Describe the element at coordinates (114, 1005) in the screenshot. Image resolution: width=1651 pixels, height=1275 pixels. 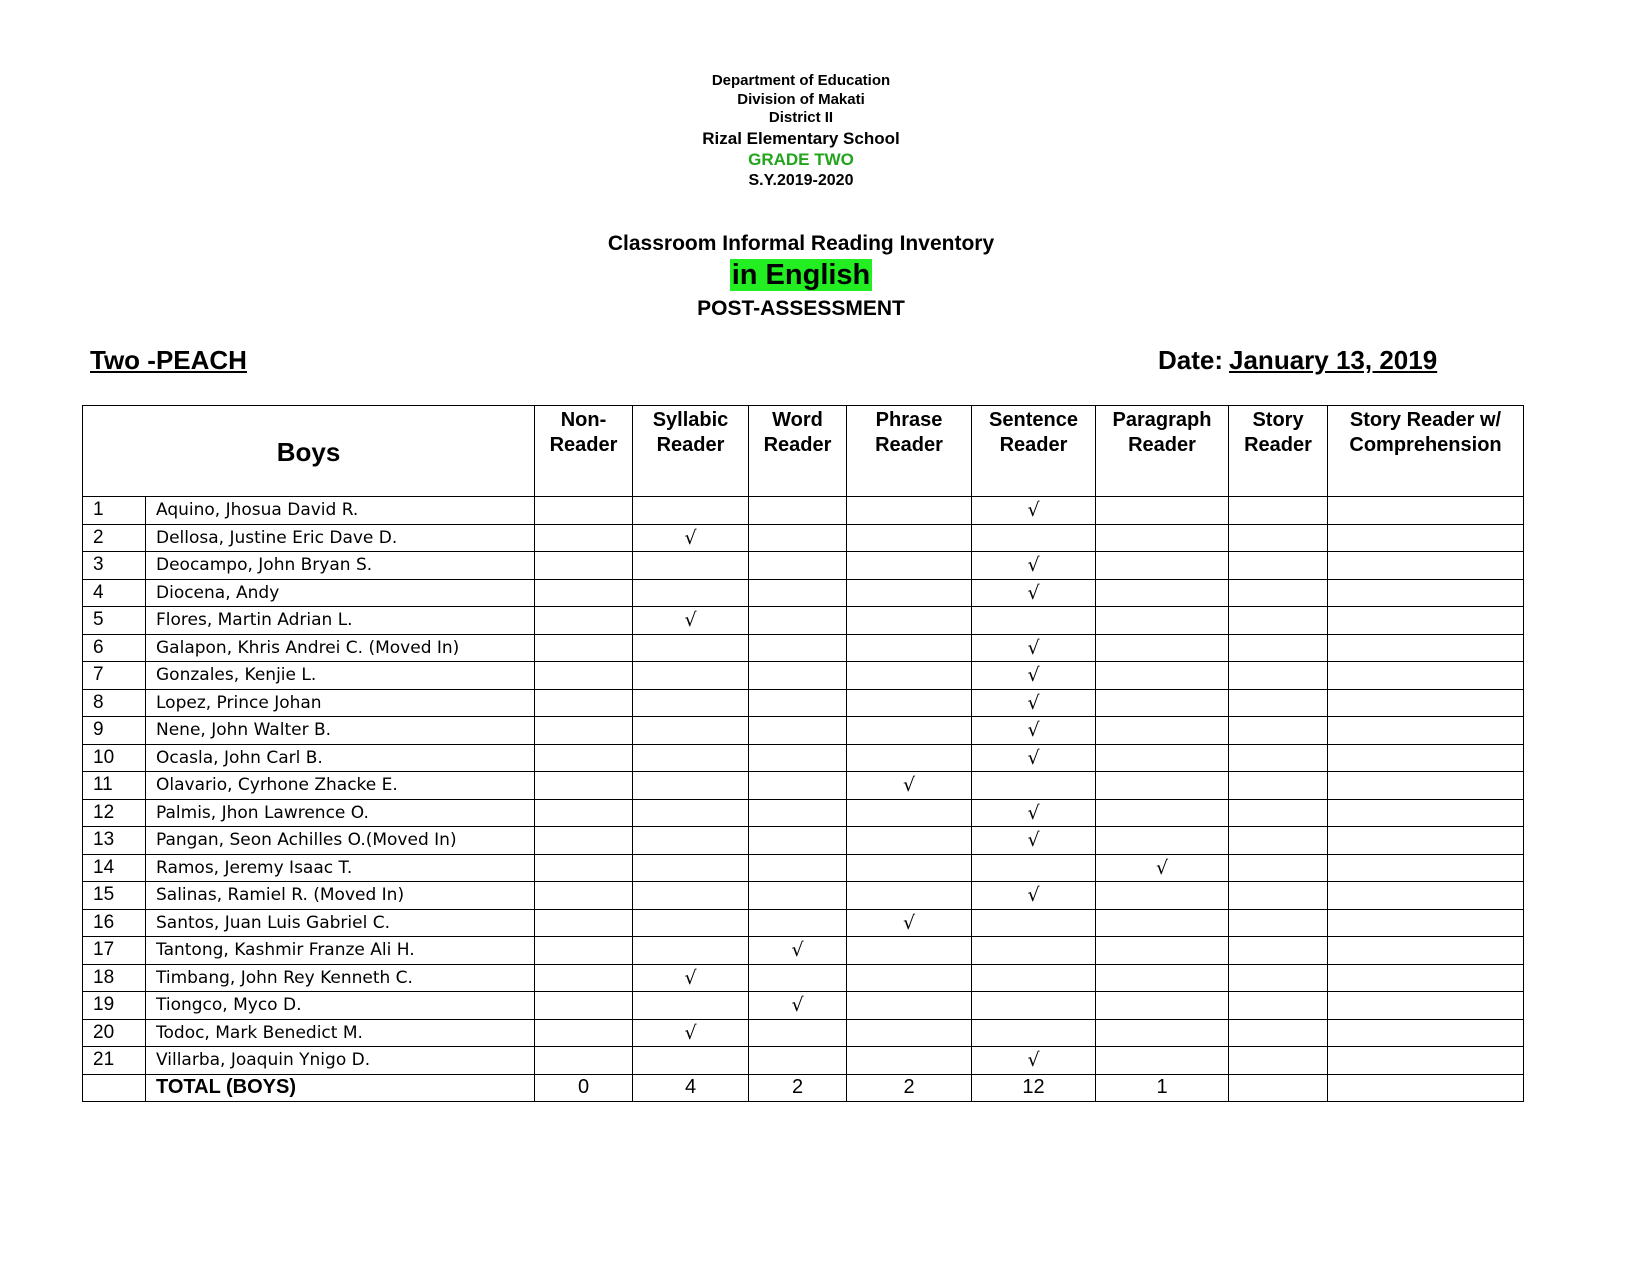
I see `row-number: 19` at that location.